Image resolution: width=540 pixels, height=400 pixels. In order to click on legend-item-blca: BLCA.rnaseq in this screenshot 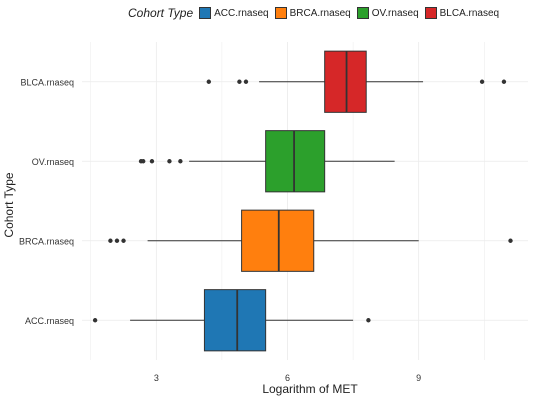, I will do `click(462, 13)`.